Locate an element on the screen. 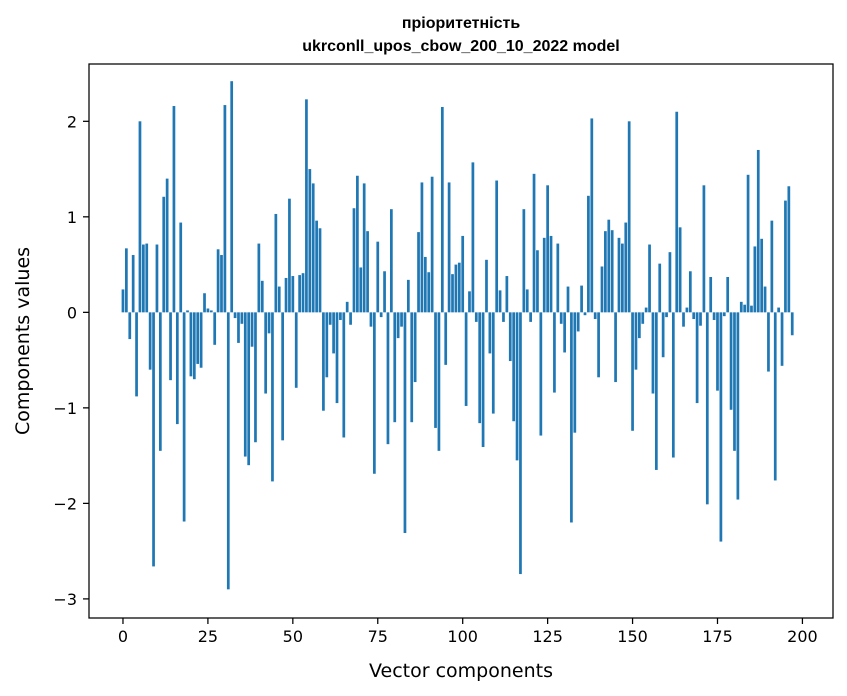  x-tick-label-200: 200 is located at coordinates (802, 636).